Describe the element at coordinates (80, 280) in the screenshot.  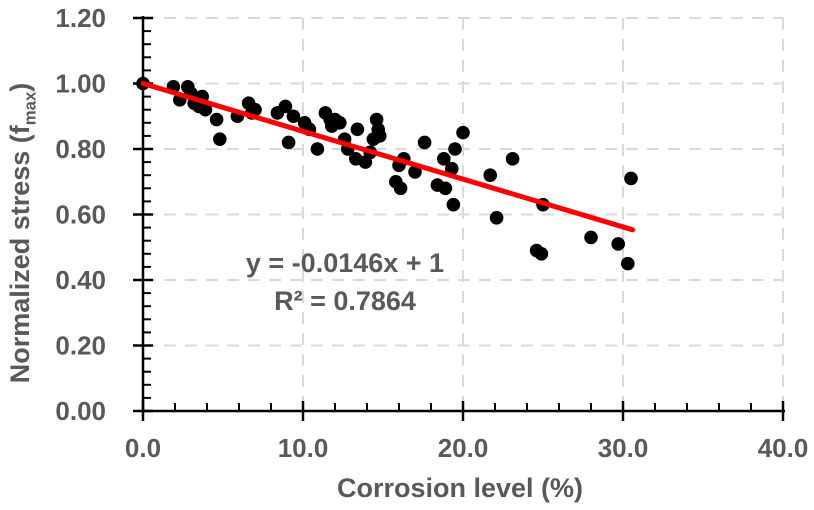
I see `y-tick-label: 0.40` at that location.